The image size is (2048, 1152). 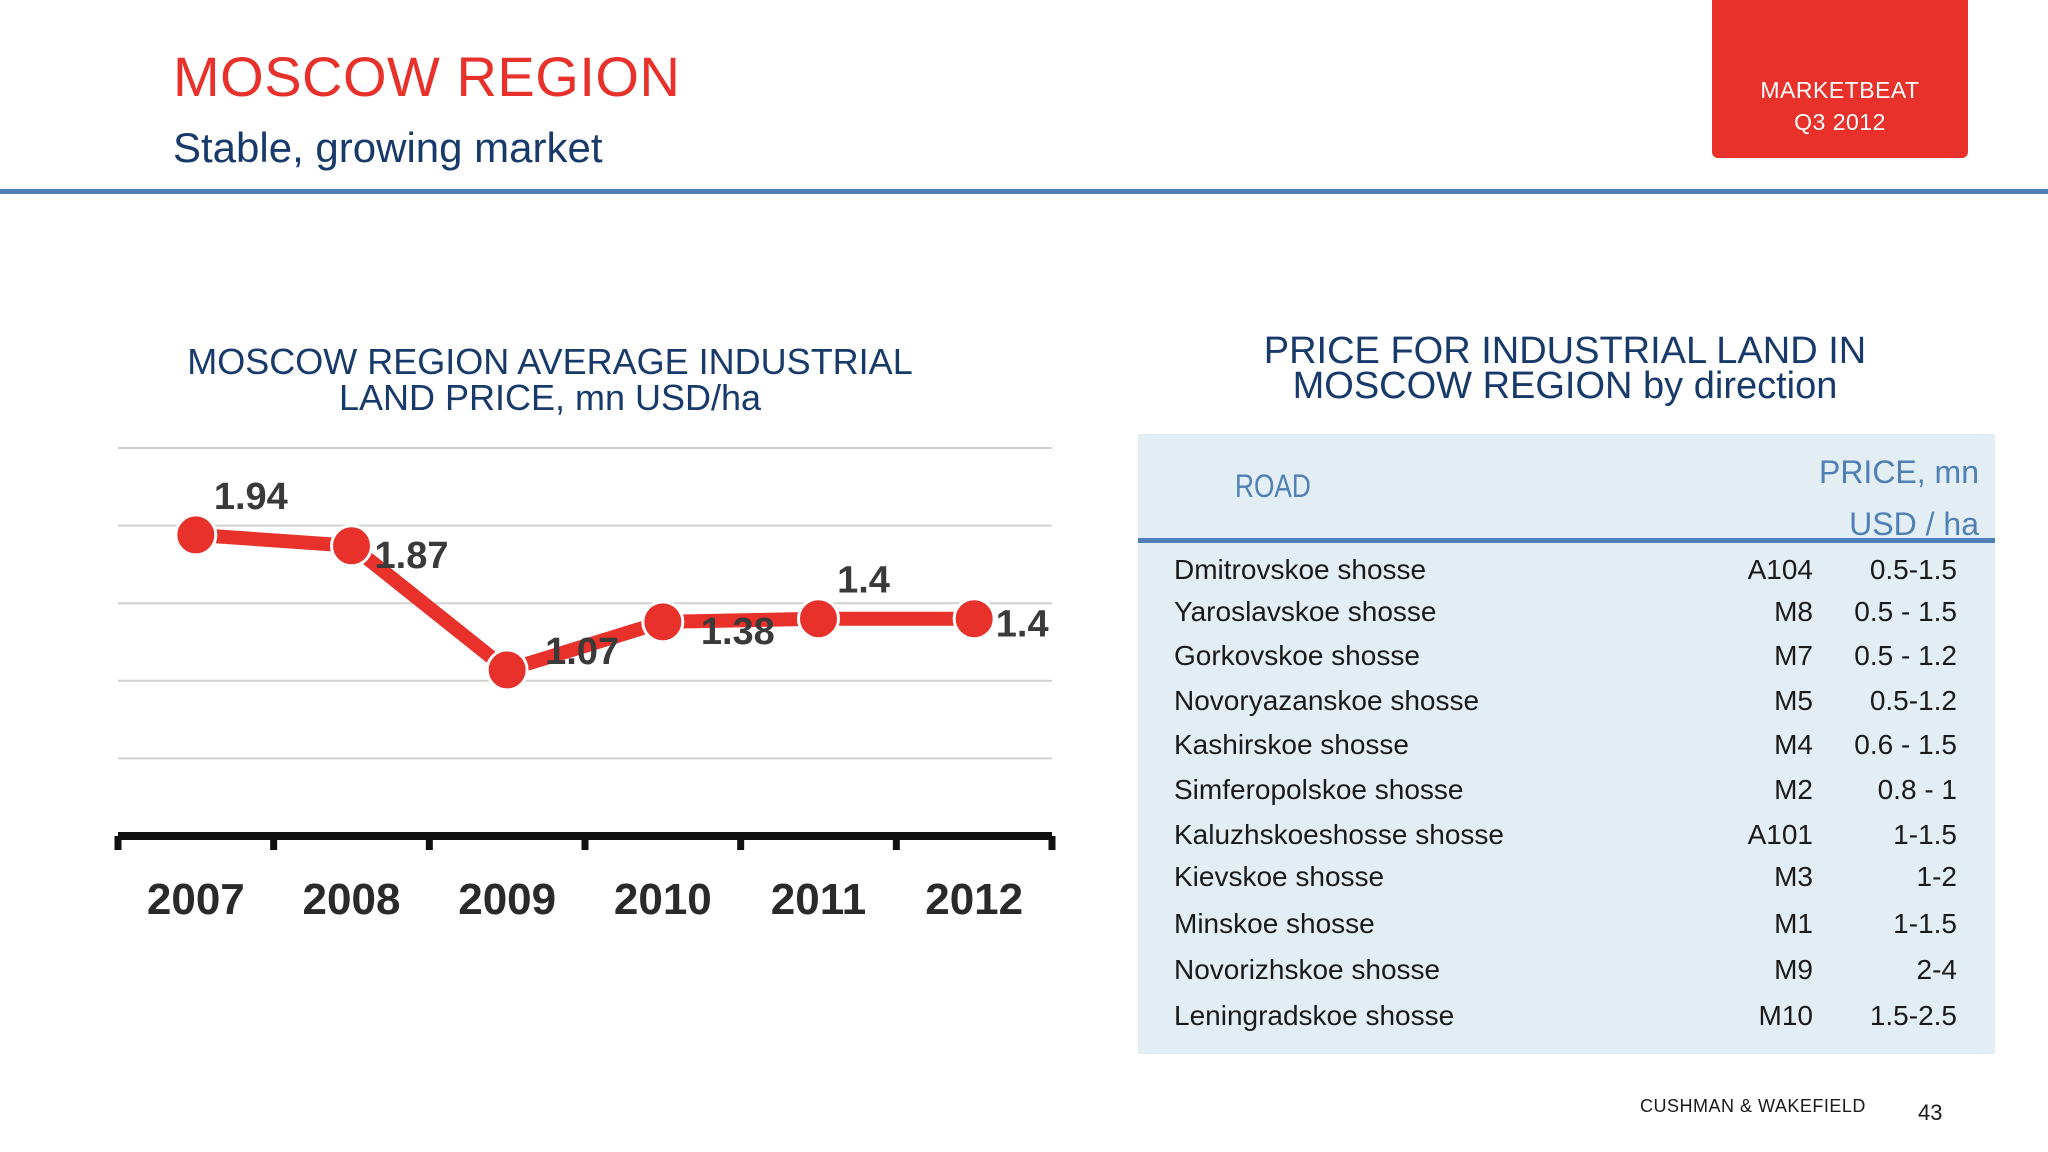 I want to click on x-tick-label: 2011, so click(x=818, y=899).